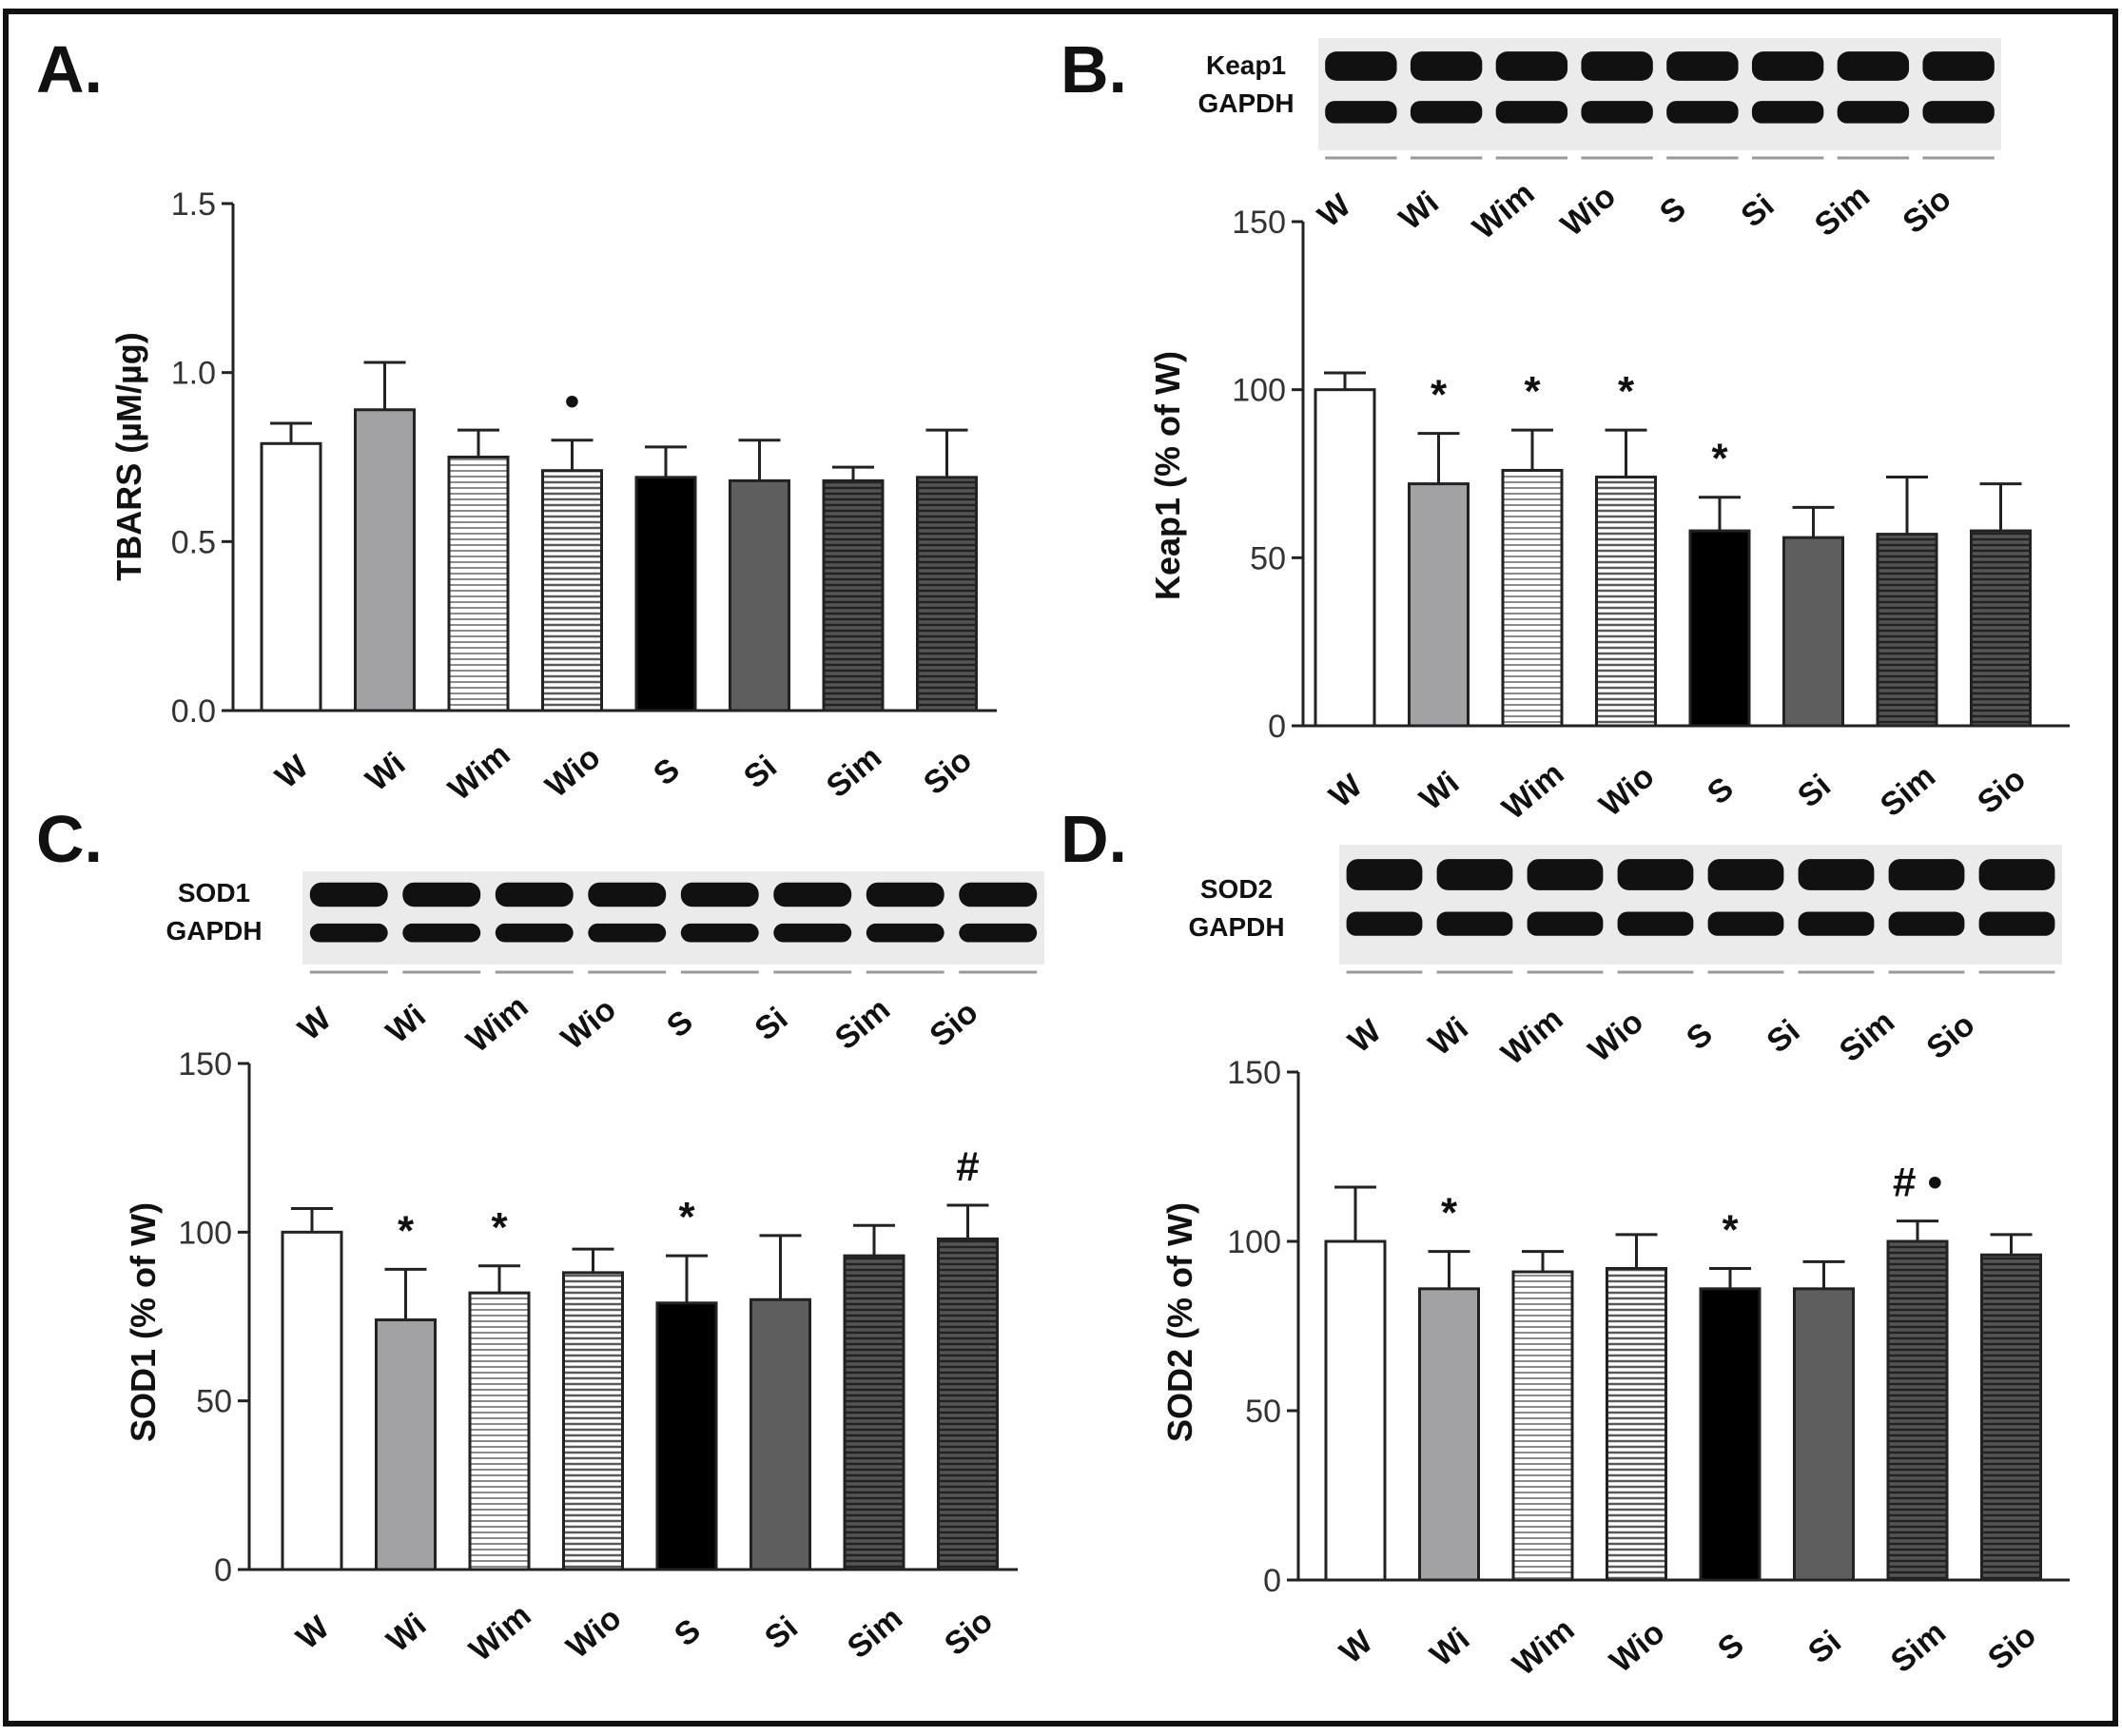 The height and width of the screenshot is (1736, 2122). What do you see at coordinates (1926, 211) in the screenshot?
I see `blot-lane-label: Sio` at bounding box center [1926, 211].